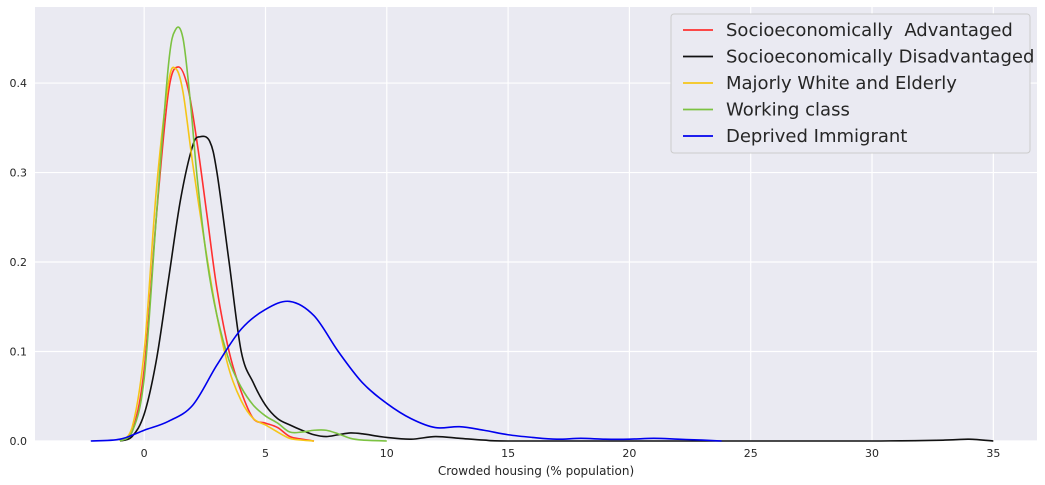  What do you see at coordinates (629, 453) in the screenshot?
I see `x-tick-label: 20` at bounding box center [629, 453].